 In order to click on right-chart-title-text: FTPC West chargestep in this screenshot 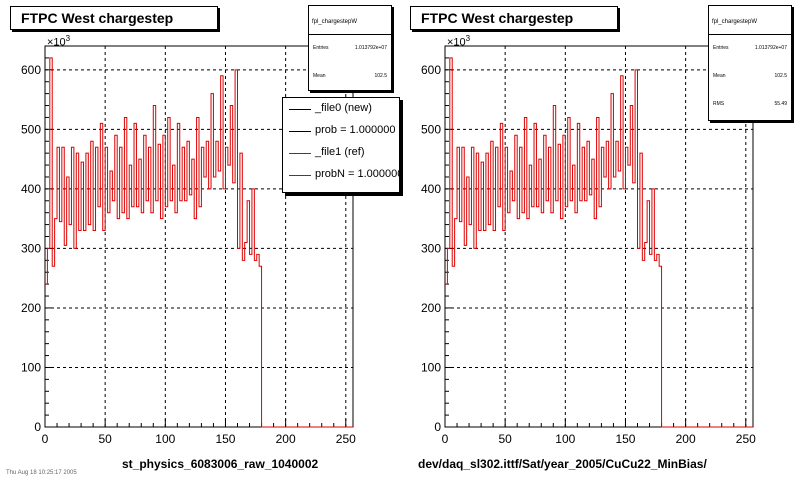, I will do `click(497, 18)`.